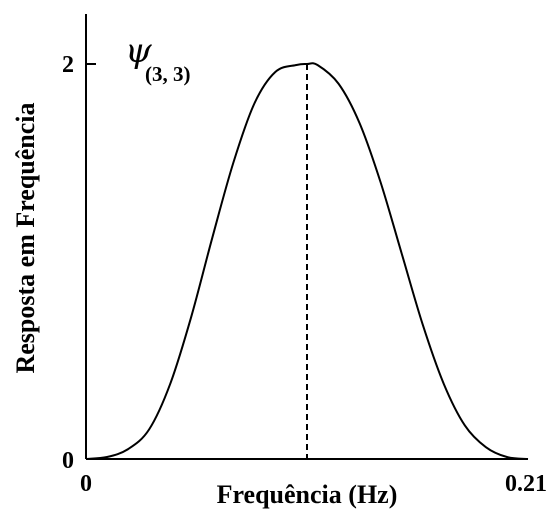  What do you see at coordinates (68, 461) in the screenshot?
I see `y-tick-label-0: 0` at bounding box center [68, 461].